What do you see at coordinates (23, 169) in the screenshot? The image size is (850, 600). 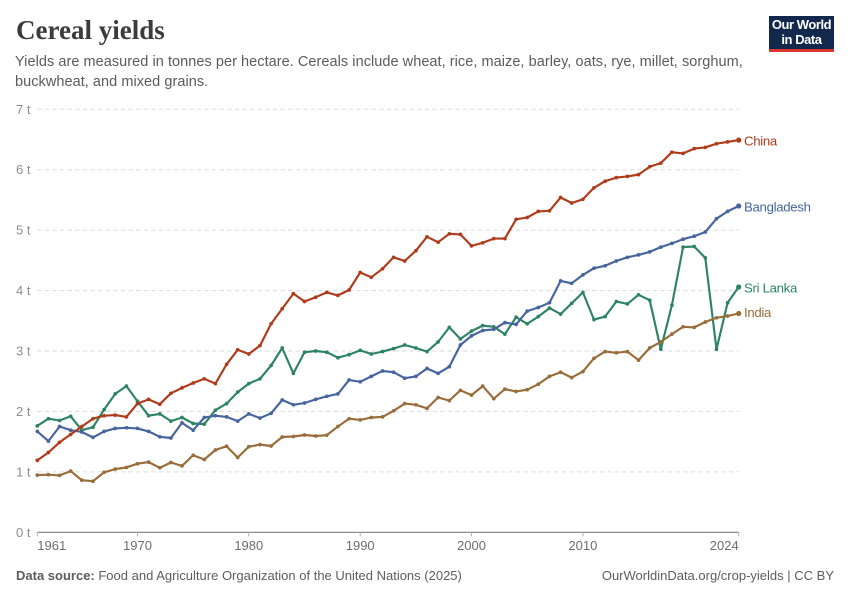 I see `svg-text: 6 t` at bounding box center [23, 169].